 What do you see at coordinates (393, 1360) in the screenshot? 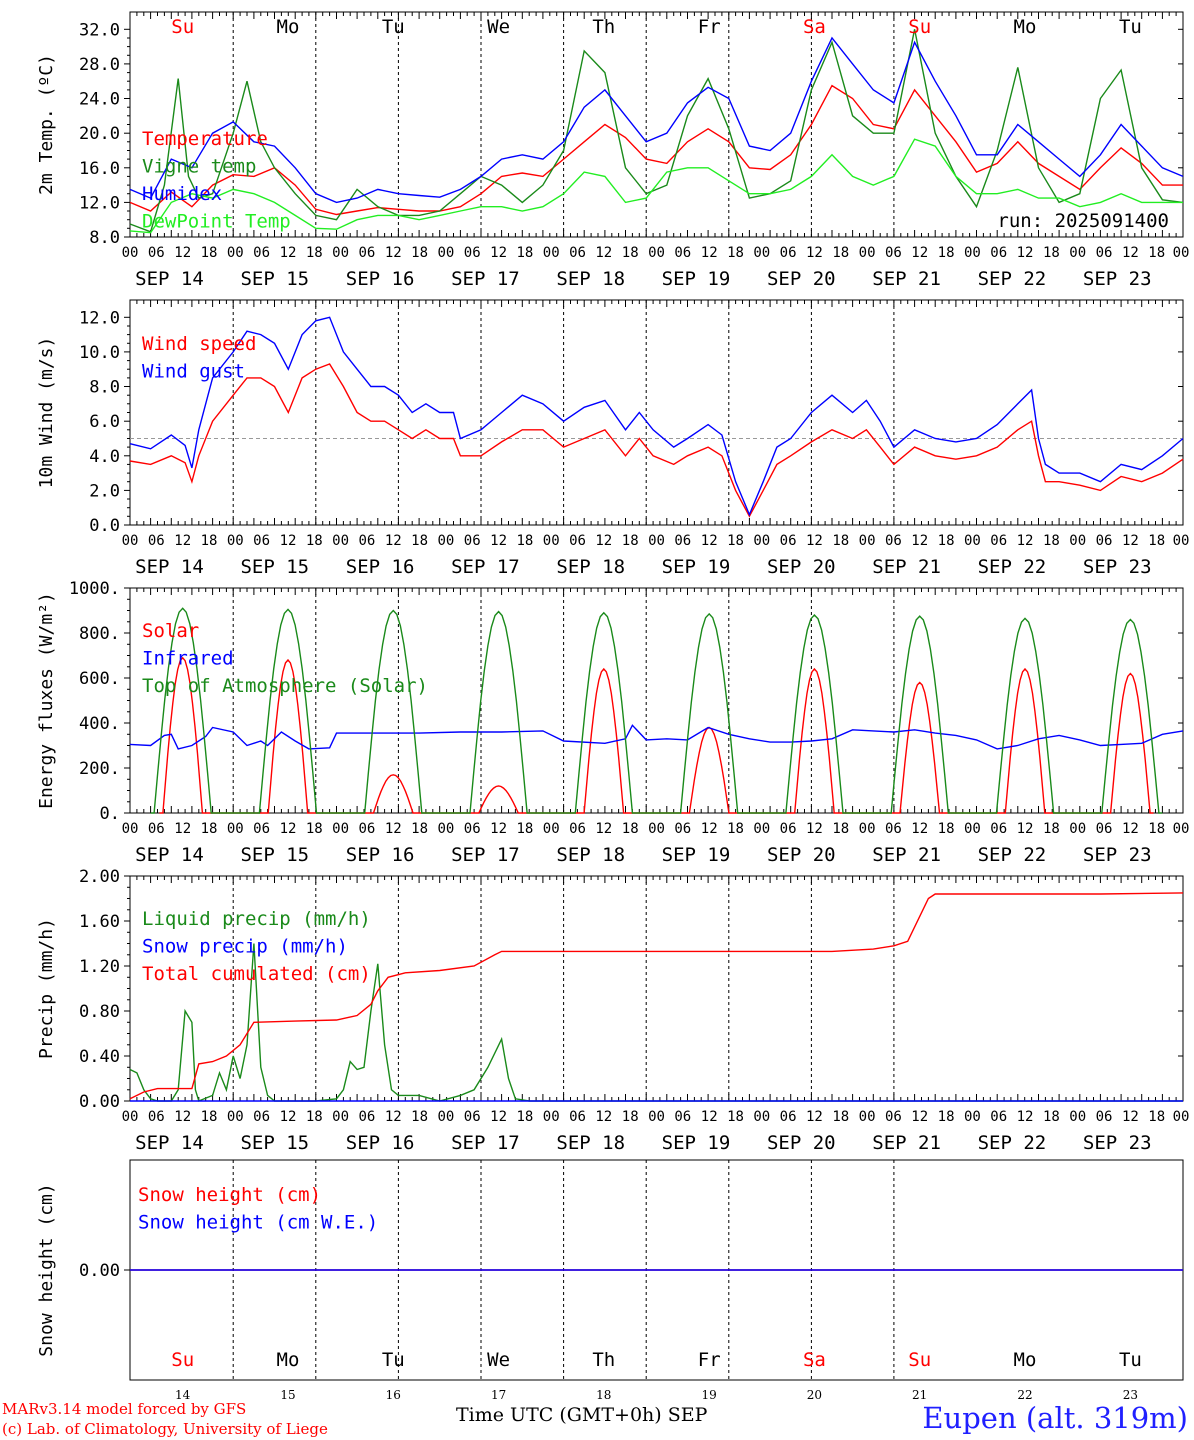
I see `weekday-label-bottom: Tu` at bounding box center [393, 1360].